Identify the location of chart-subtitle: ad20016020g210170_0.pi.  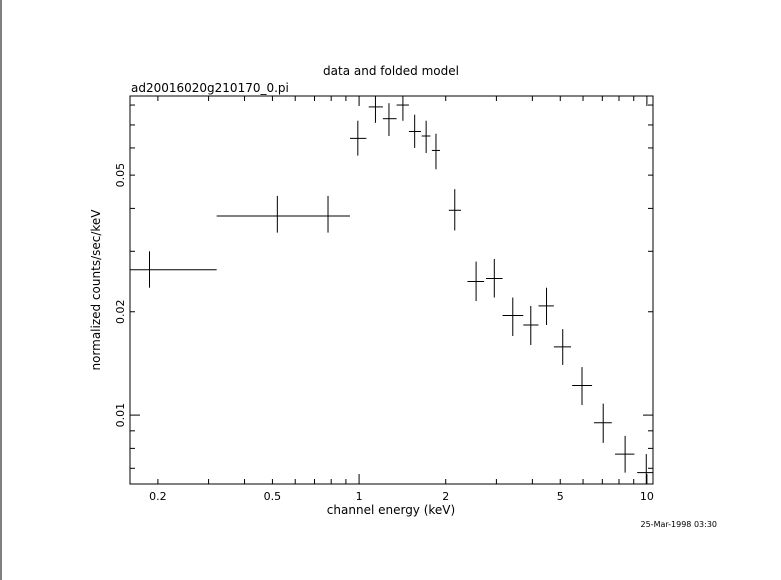
(210, 88).